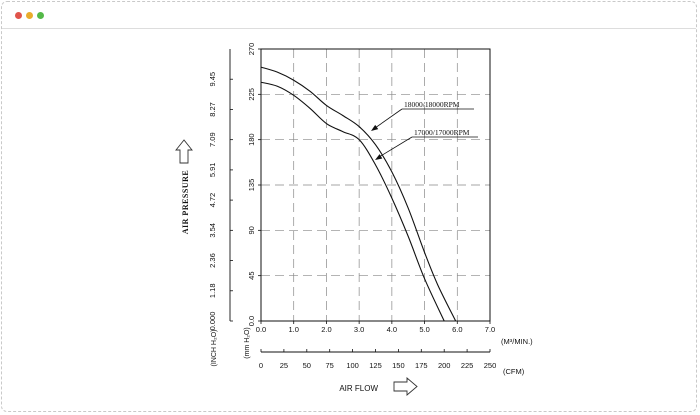 This screenshot has width=700, height=415. Describe the element at coordinates (442, 132) in the screenshot. I see `series-label: 17000/17000RPM` at that location.